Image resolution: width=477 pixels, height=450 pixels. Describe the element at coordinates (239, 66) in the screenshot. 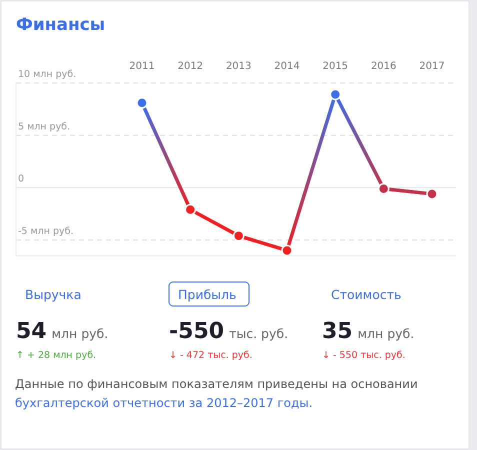

I see `x-tick-label: 2013` at that location.